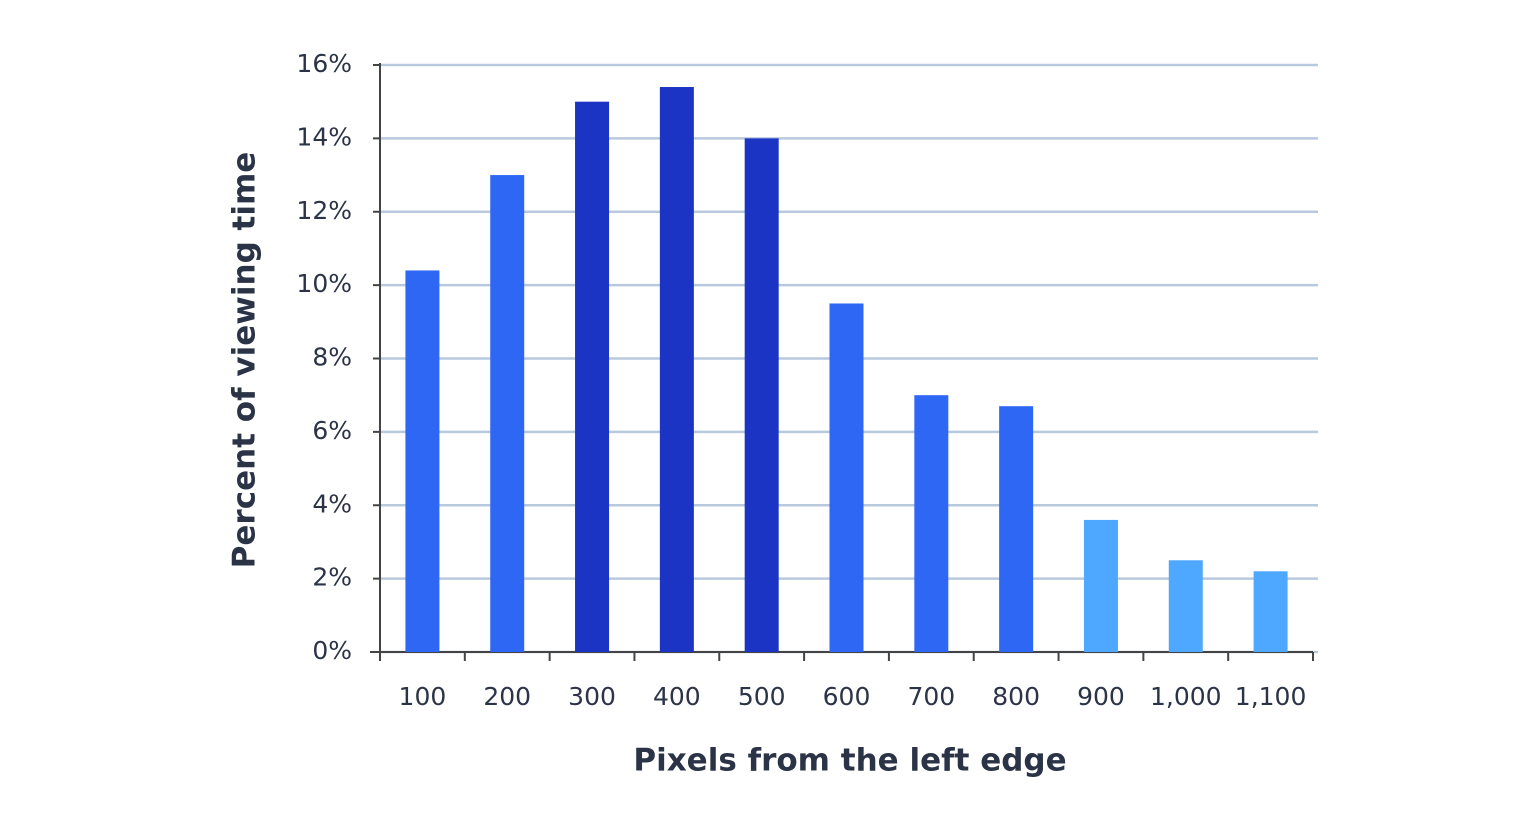 The image size is (1540, 819). What do you see at coordinates (507, 696) in the screenshot?
I see `x-tick-label: 200` at bounding box center [507, 696].